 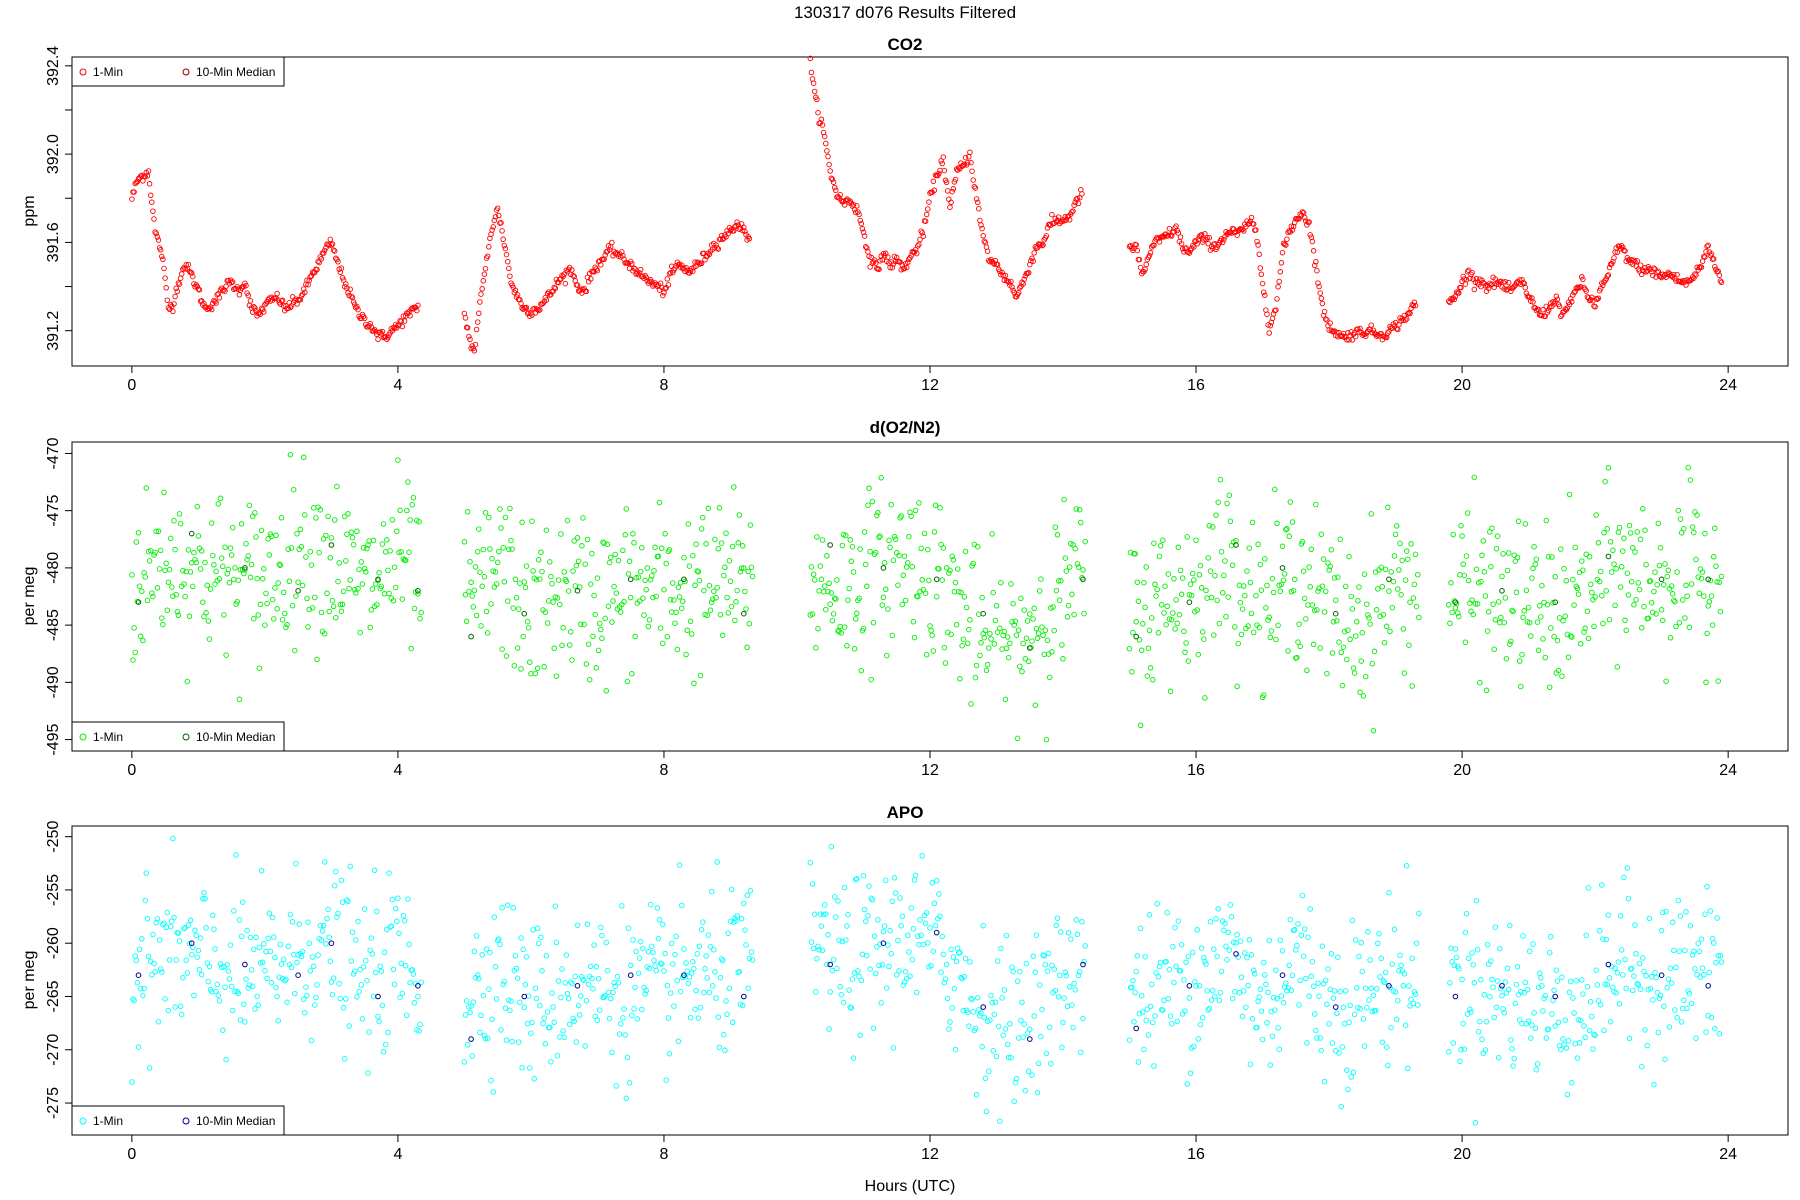 I want to click on apo-y-tick-label: -260, so click(x=53, y=943).